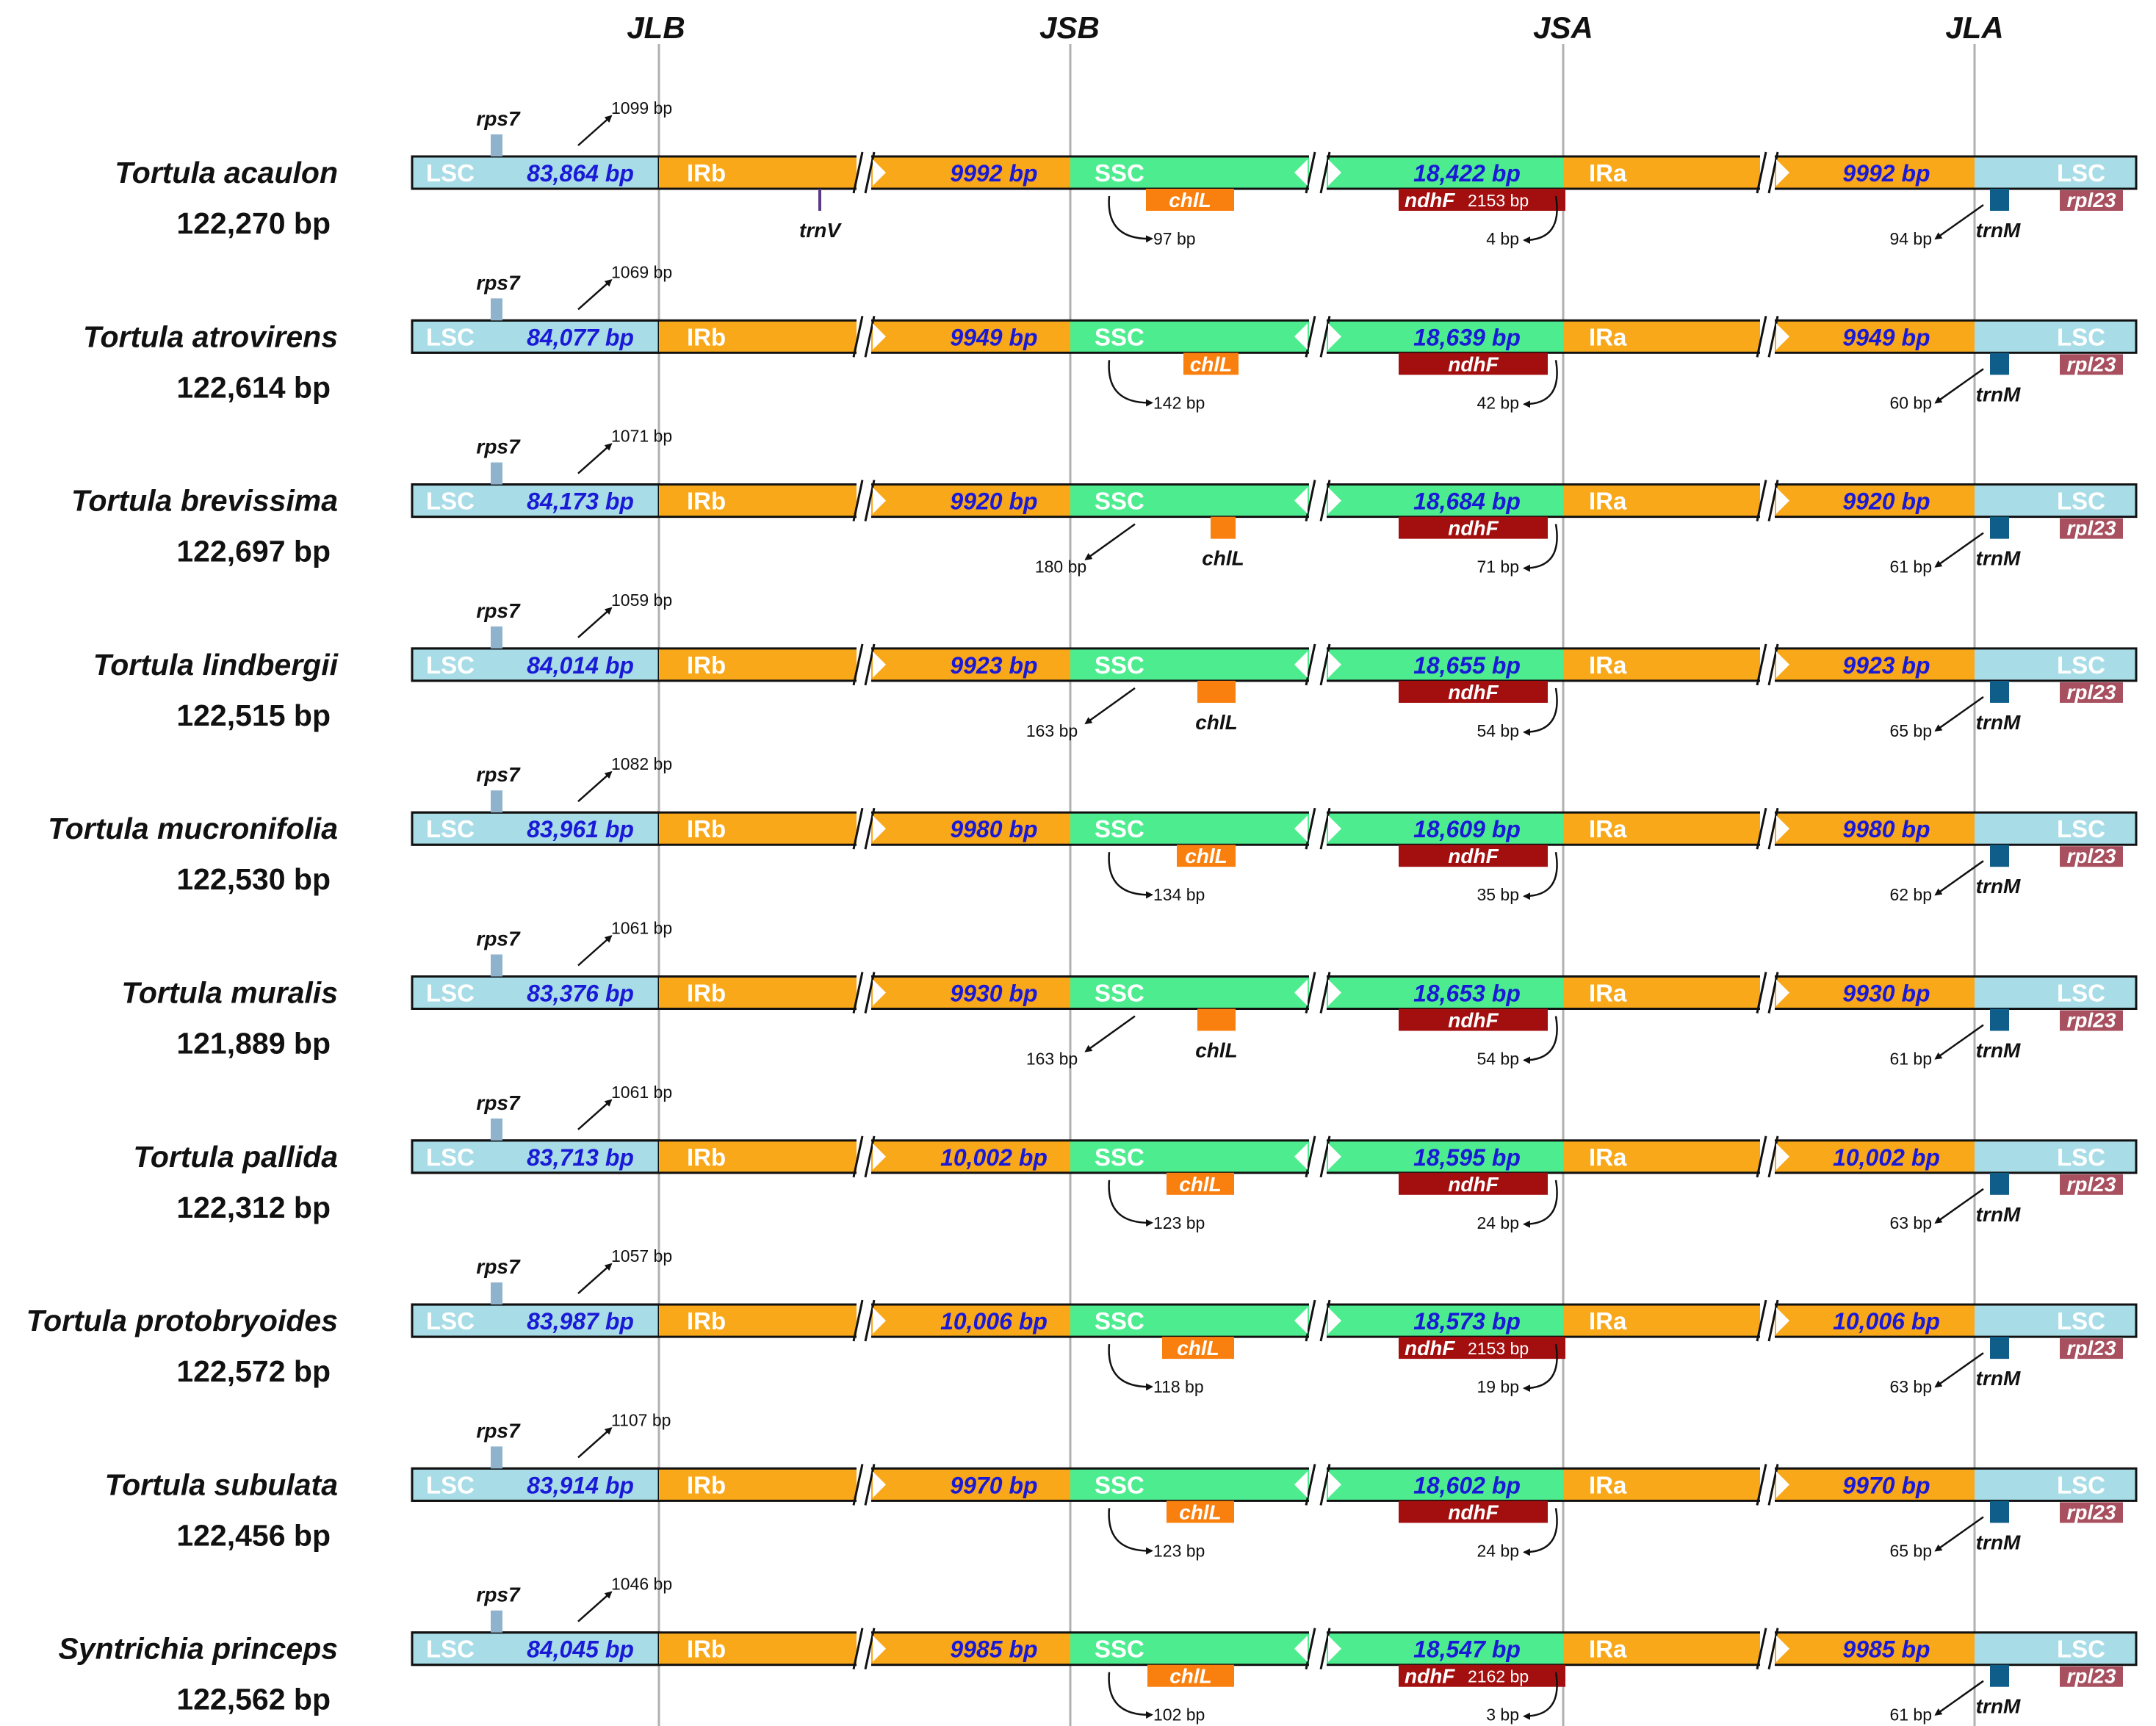 This screenshot has height=1726, width=2156. What do you see at coordinates (580, 1321) in the screenshot?
I see `lsc-length: 83,987 bp` at bounding box center [580, 1321].